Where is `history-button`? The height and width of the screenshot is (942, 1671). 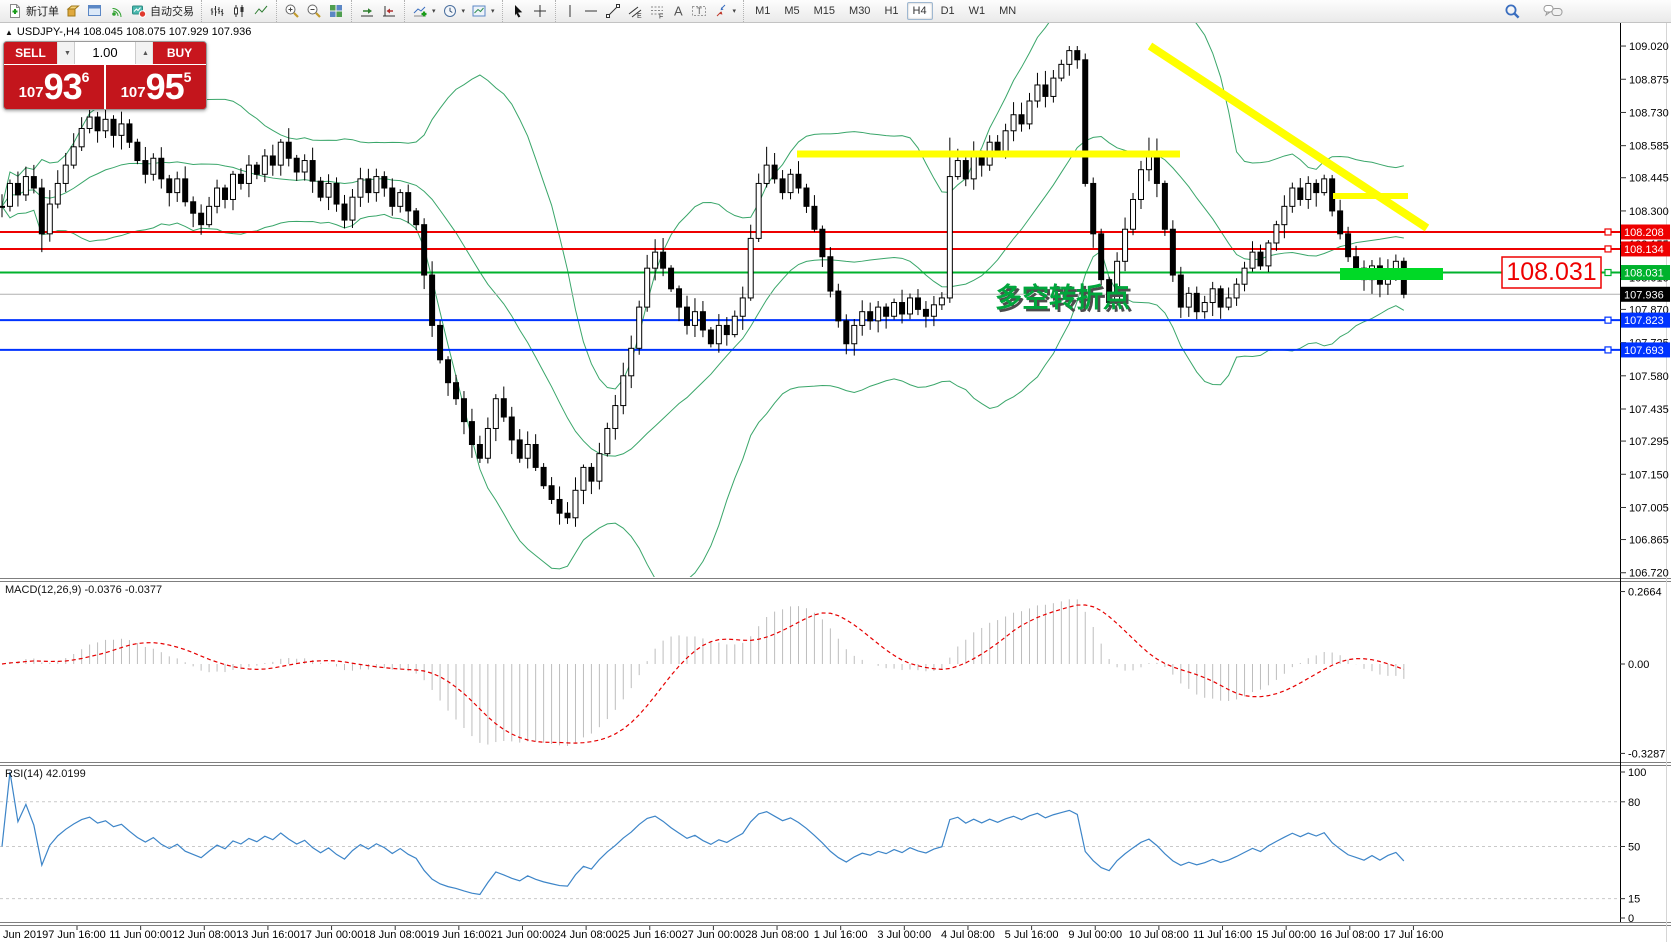
history-button is located at coordinates (73, 11).